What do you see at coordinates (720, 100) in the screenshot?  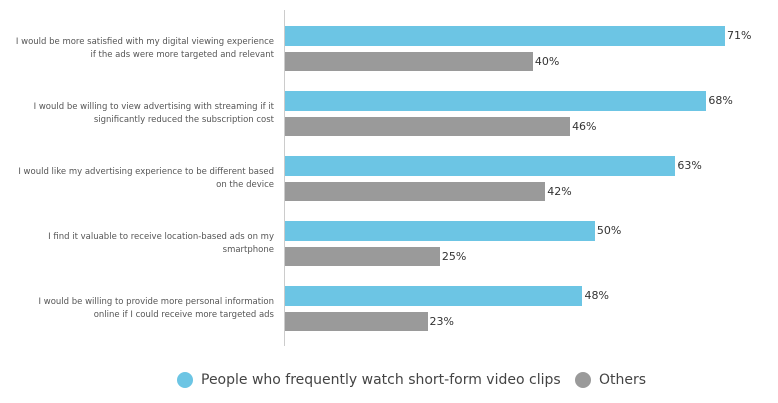 I see `value-label: 68%` at bounding box center [720, 100].